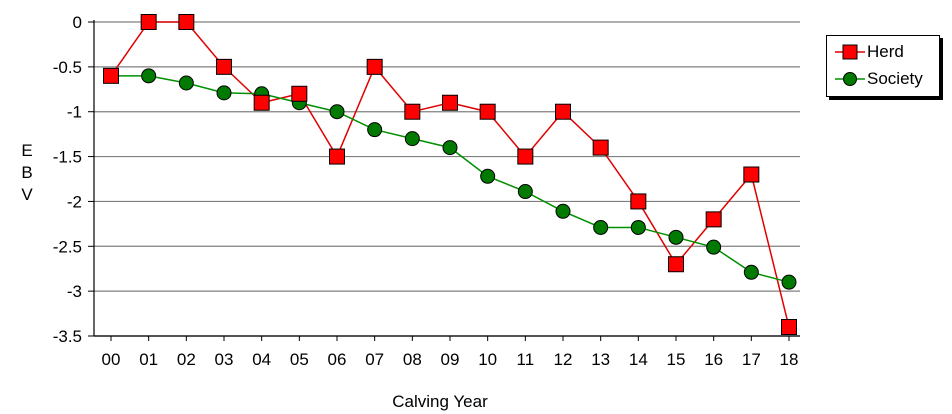 This screenshot has height=414, width=952. I want to click on legend-item-herd: Herd, so click(883, 52).